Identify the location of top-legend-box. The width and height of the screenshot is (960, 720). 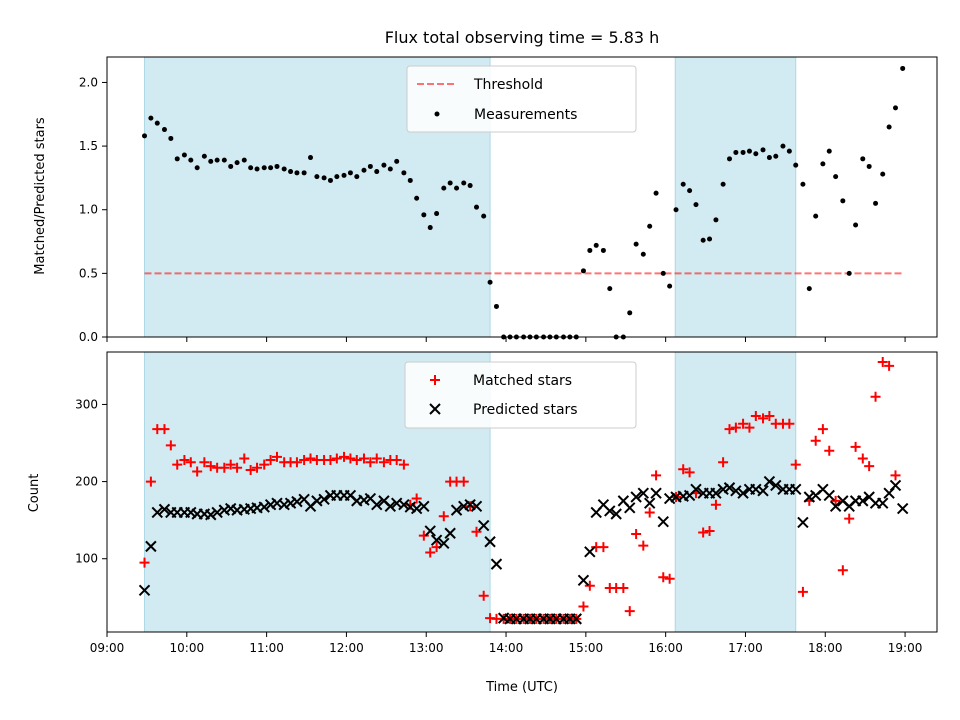
(521, 99).